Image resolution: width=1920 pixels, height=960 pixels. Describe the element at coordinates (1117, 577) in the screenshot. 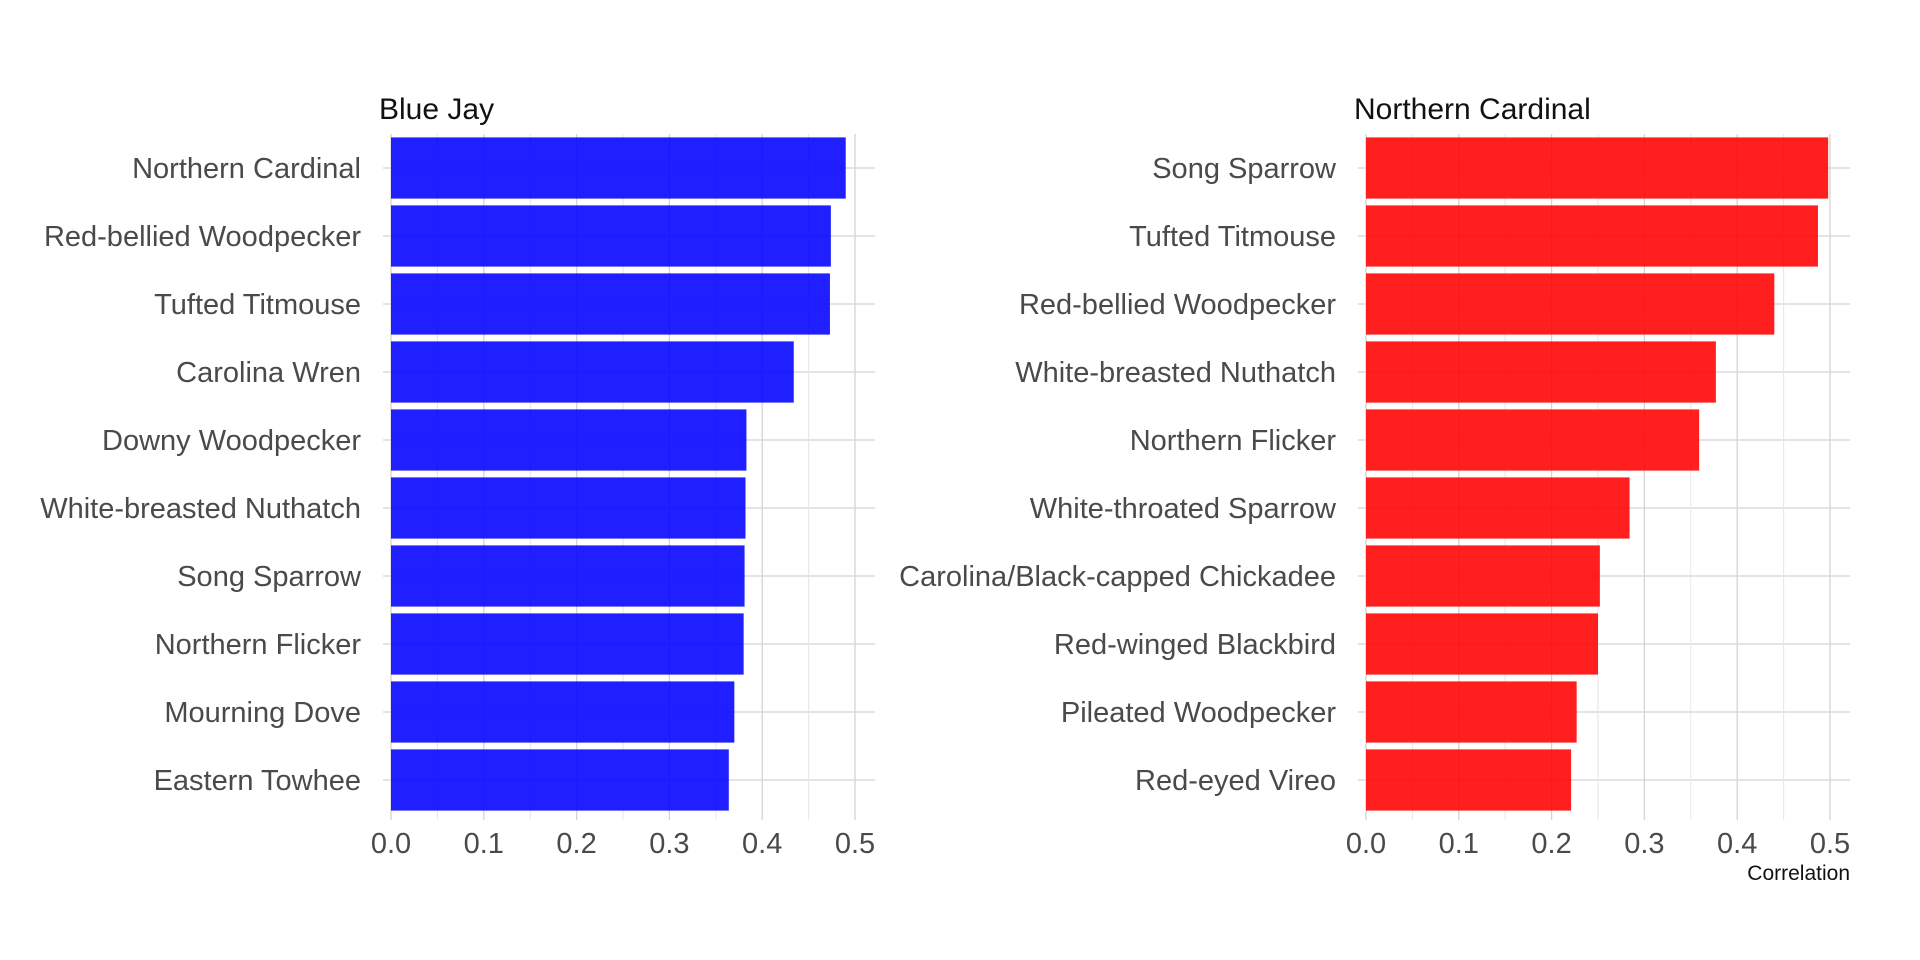

I see `category-label: Carolina/Black-capped Chickadee` at that location.